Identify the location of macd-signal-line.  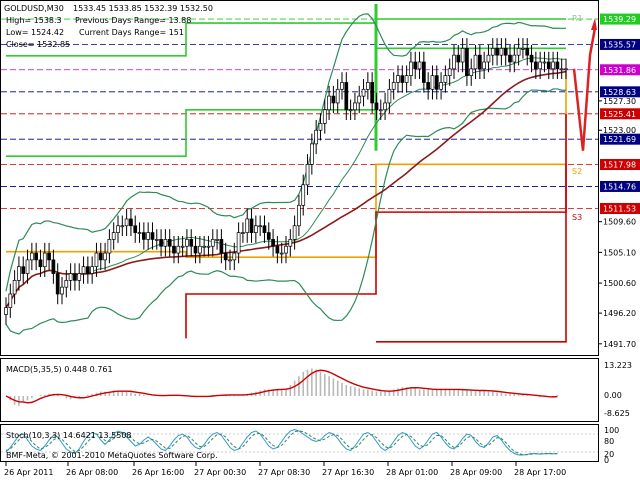
(281, 386).